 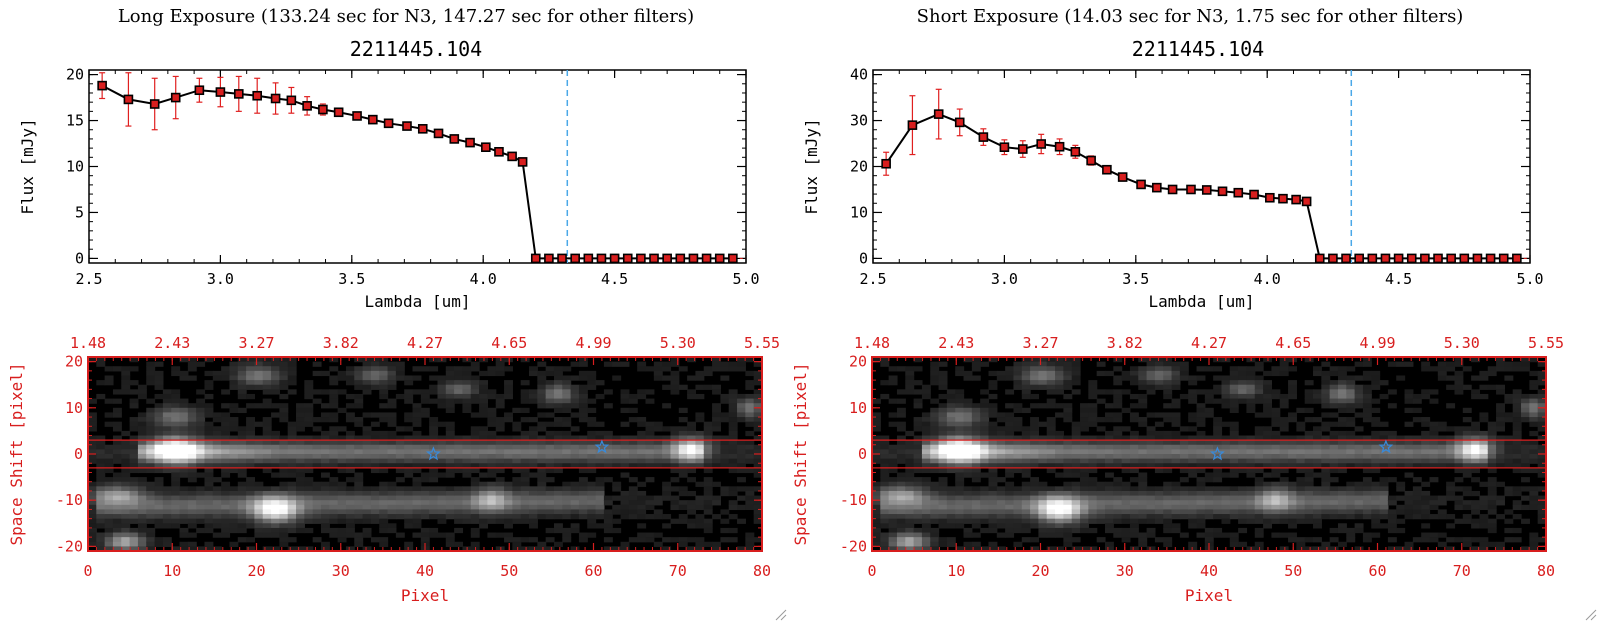 What do you see at coordinates (417, 172) in the screenshot?
I see `series-line` at bounding box center [417, 172].